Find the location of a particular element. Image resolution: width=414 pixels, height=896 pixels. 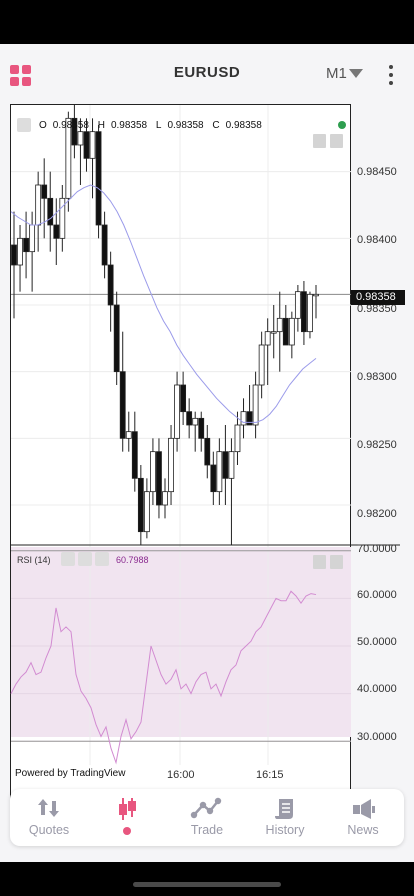

time-axis-label: 16:15 is located at coordinates (270, 775).